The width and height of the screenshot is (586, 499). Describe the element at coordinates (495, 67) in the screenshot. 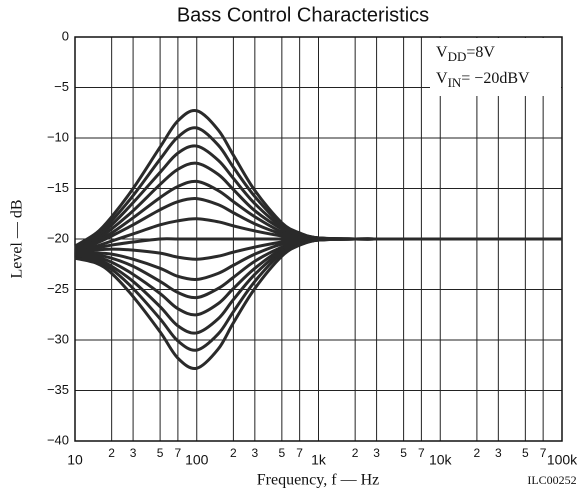

I see `annotation-box` at that location.